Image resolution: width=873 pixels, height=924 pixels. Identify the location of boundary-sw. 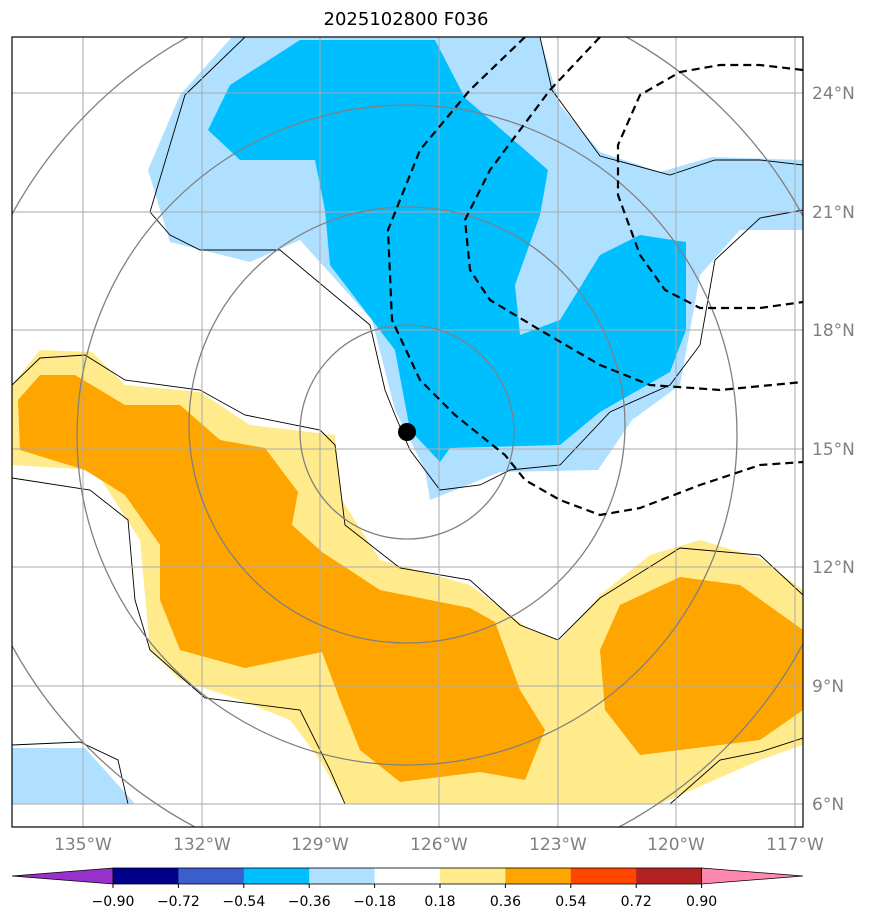
(70, 773).